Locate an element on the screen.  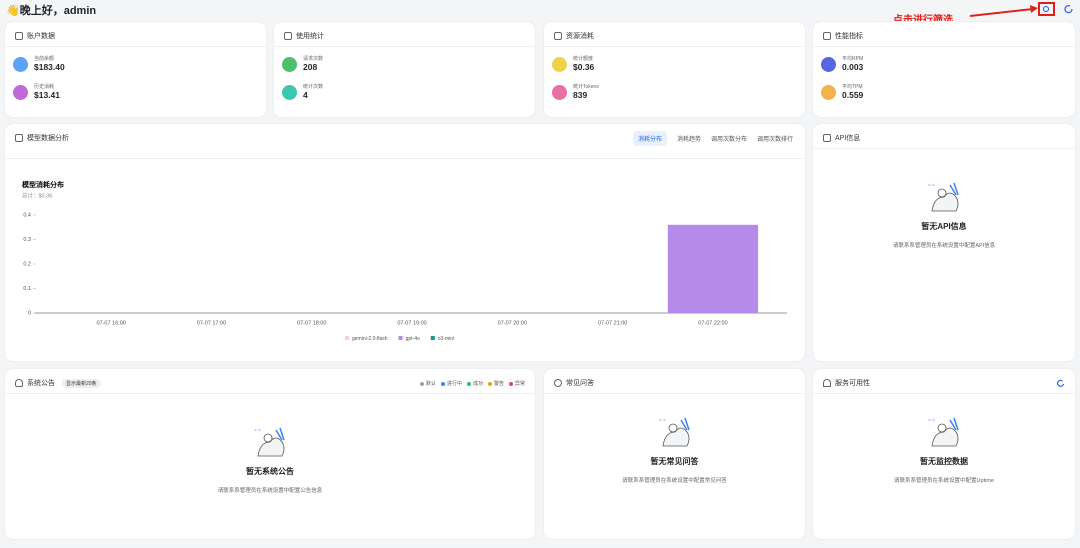
panel-title: 常见问答 is located at coordinates (580, 383).